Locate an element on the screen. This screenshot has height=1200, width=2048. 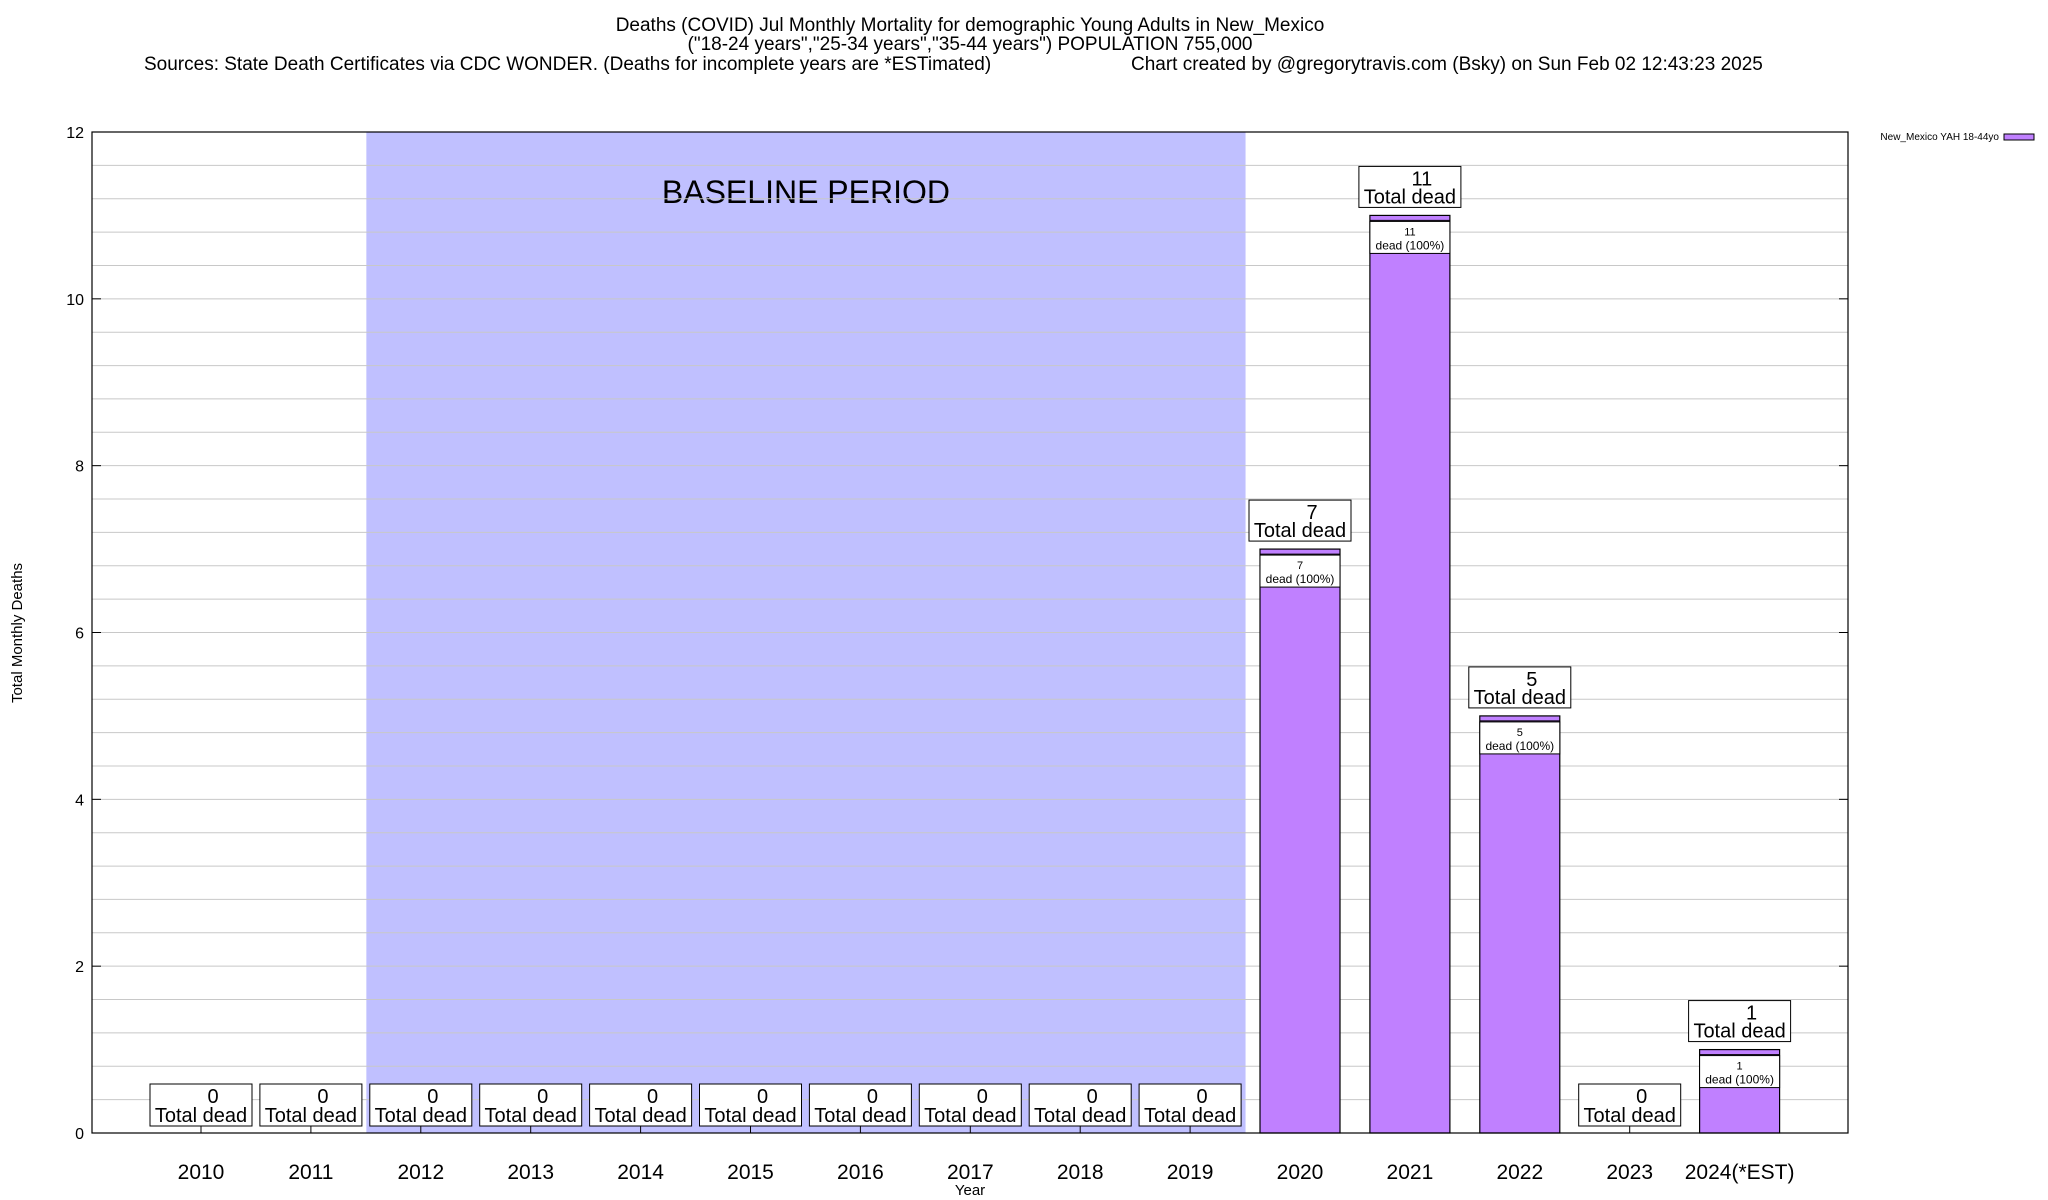
y-tick-label: 12 is located at coordinates (75, 133).